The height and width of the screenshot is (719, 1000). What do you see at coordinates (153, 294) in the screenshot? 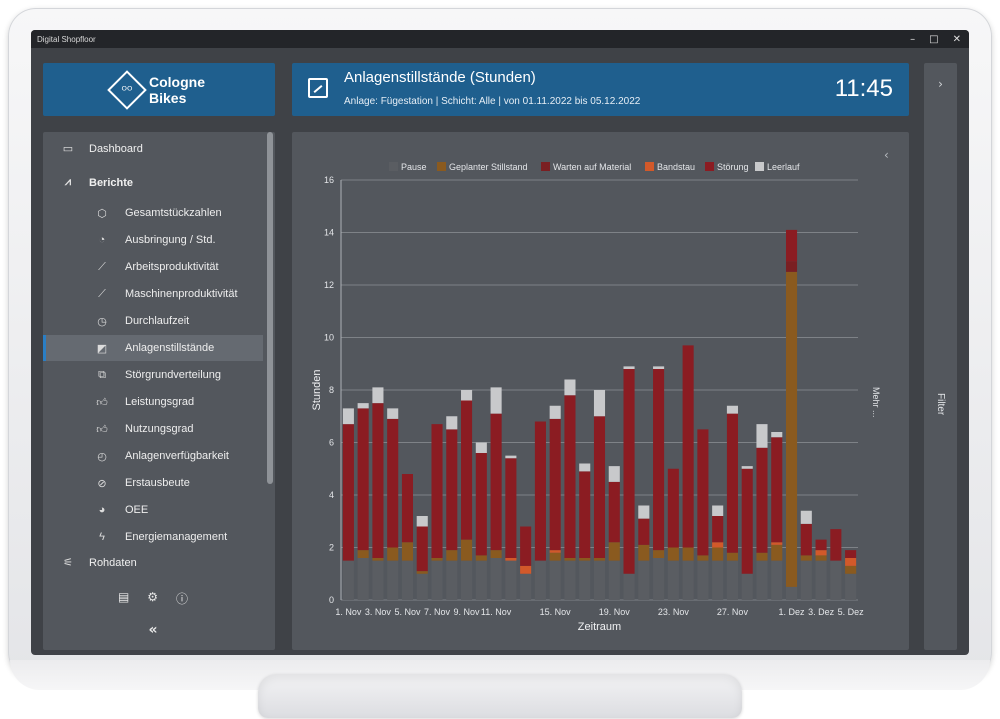
I see `sidebar-item-maschinenproduktivitaet: ⟋ Maschinenproduktivität` at bounding box center [153, 294].